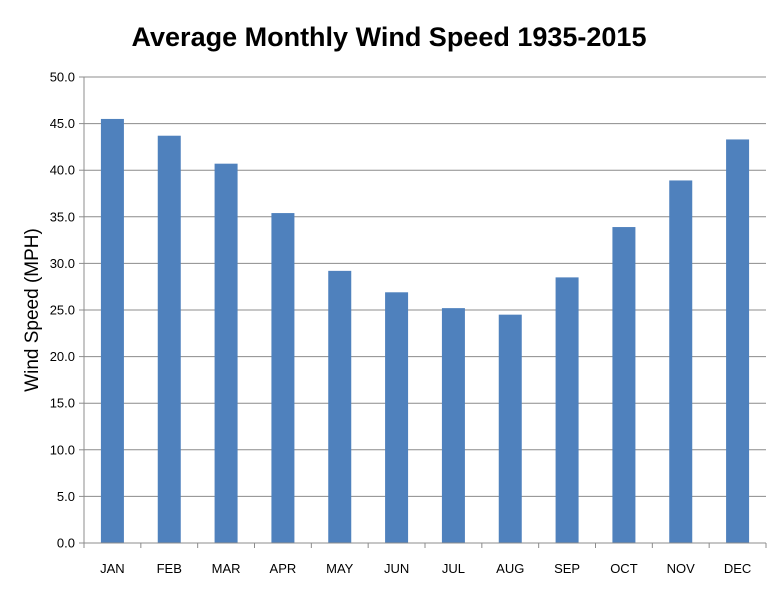  What do you see at coordinates (62, 403) in the screenshot?
I see `y-tick-label: 15.0` at bounding box center [62, 403].